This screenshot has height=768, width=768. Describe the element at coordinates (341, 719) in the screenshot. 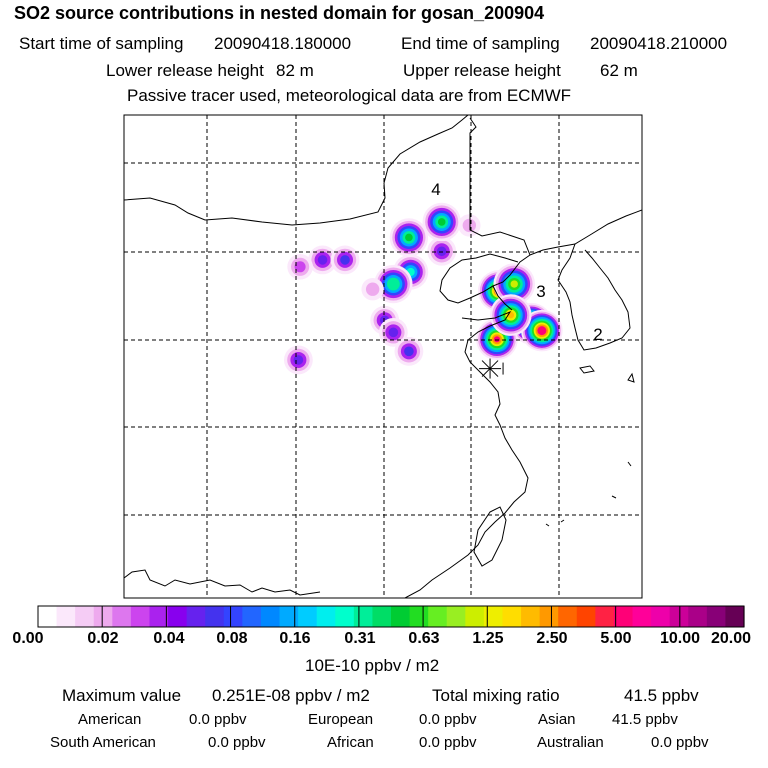

I see `region-name: European` at that location.